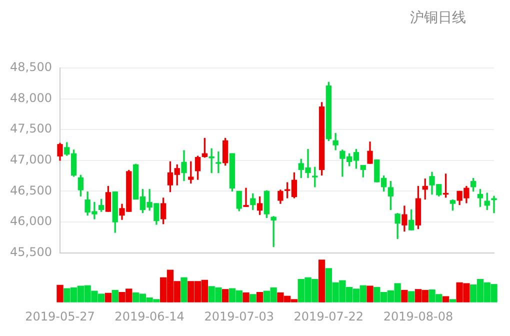 This screenshot has width=510, height=336. What do you see at coordinates (31, 67) in the screenshot?
I see `y-tick-label: 48,500` at bounding box center [31, 67].